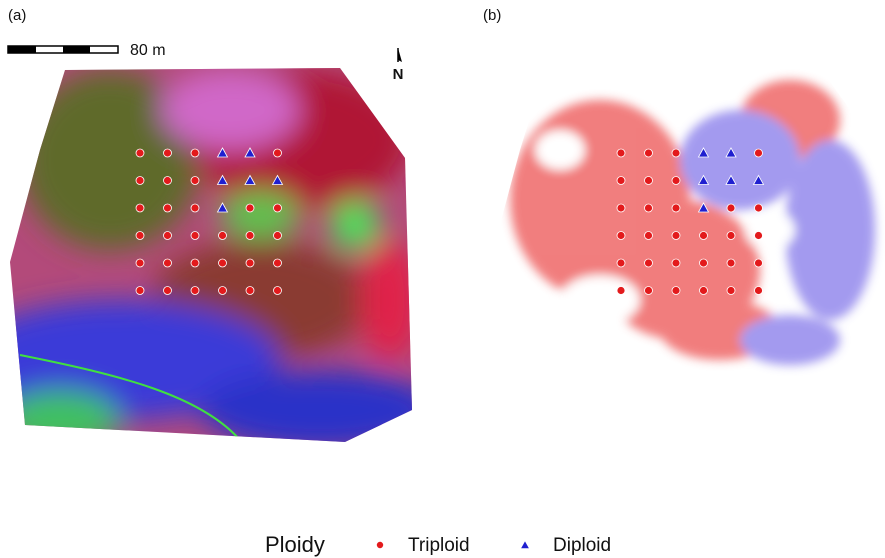  What do you see at coordinates (582, 545) in the screenshot?
I see `legend-label: Diploid` at bounding box center [582, 545].